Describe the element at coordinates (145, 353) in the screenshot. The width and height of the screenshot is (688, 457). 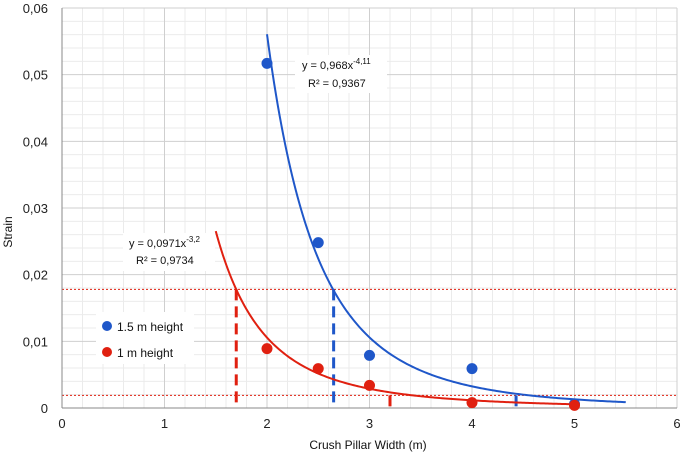
I see `legend-label-1m: 1 m height` at that location.